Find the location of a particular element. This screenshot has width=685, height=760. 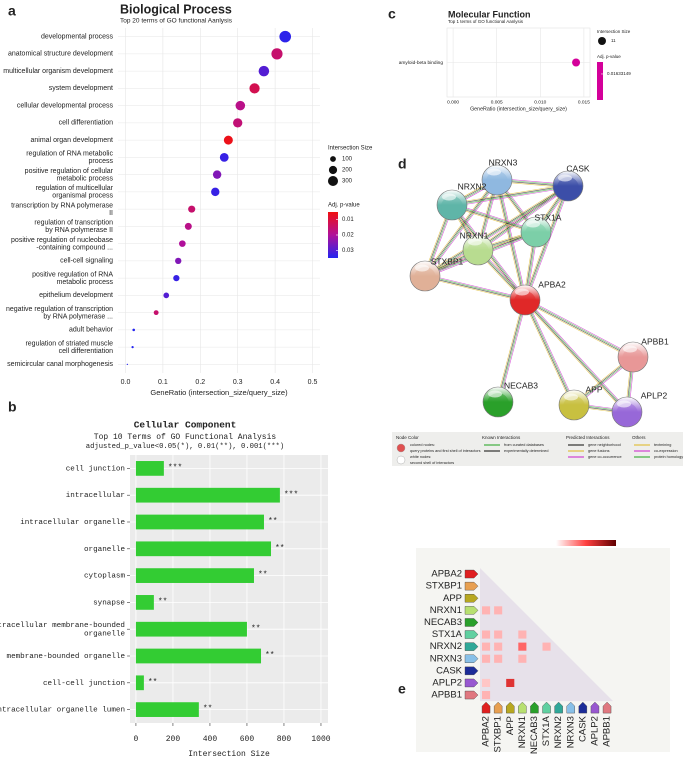

legend-item: co-expression is located at coordinates (666, 451).